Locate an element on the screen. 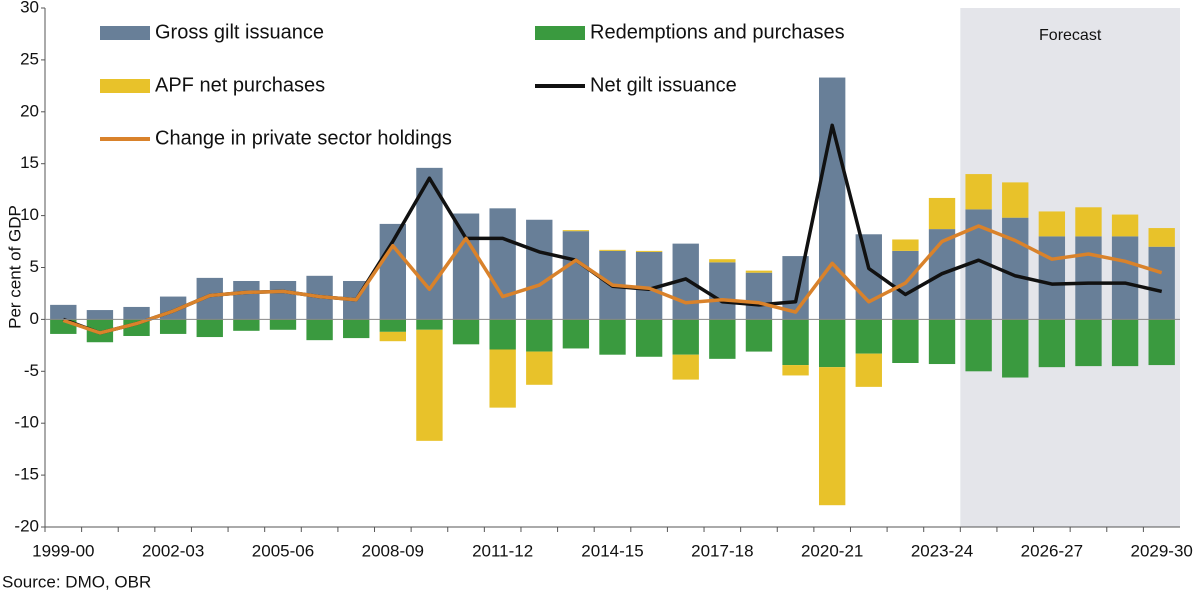  legend-label: Redemptions and purchases is located at coordinates (717, 32).